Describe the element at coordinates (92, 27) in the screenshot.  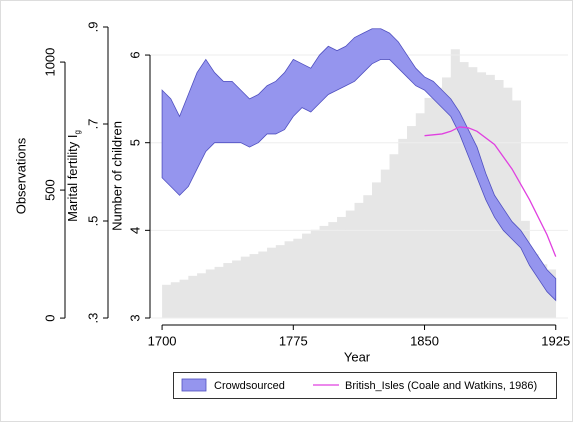
I see `y-tick-label: .9` at that location.